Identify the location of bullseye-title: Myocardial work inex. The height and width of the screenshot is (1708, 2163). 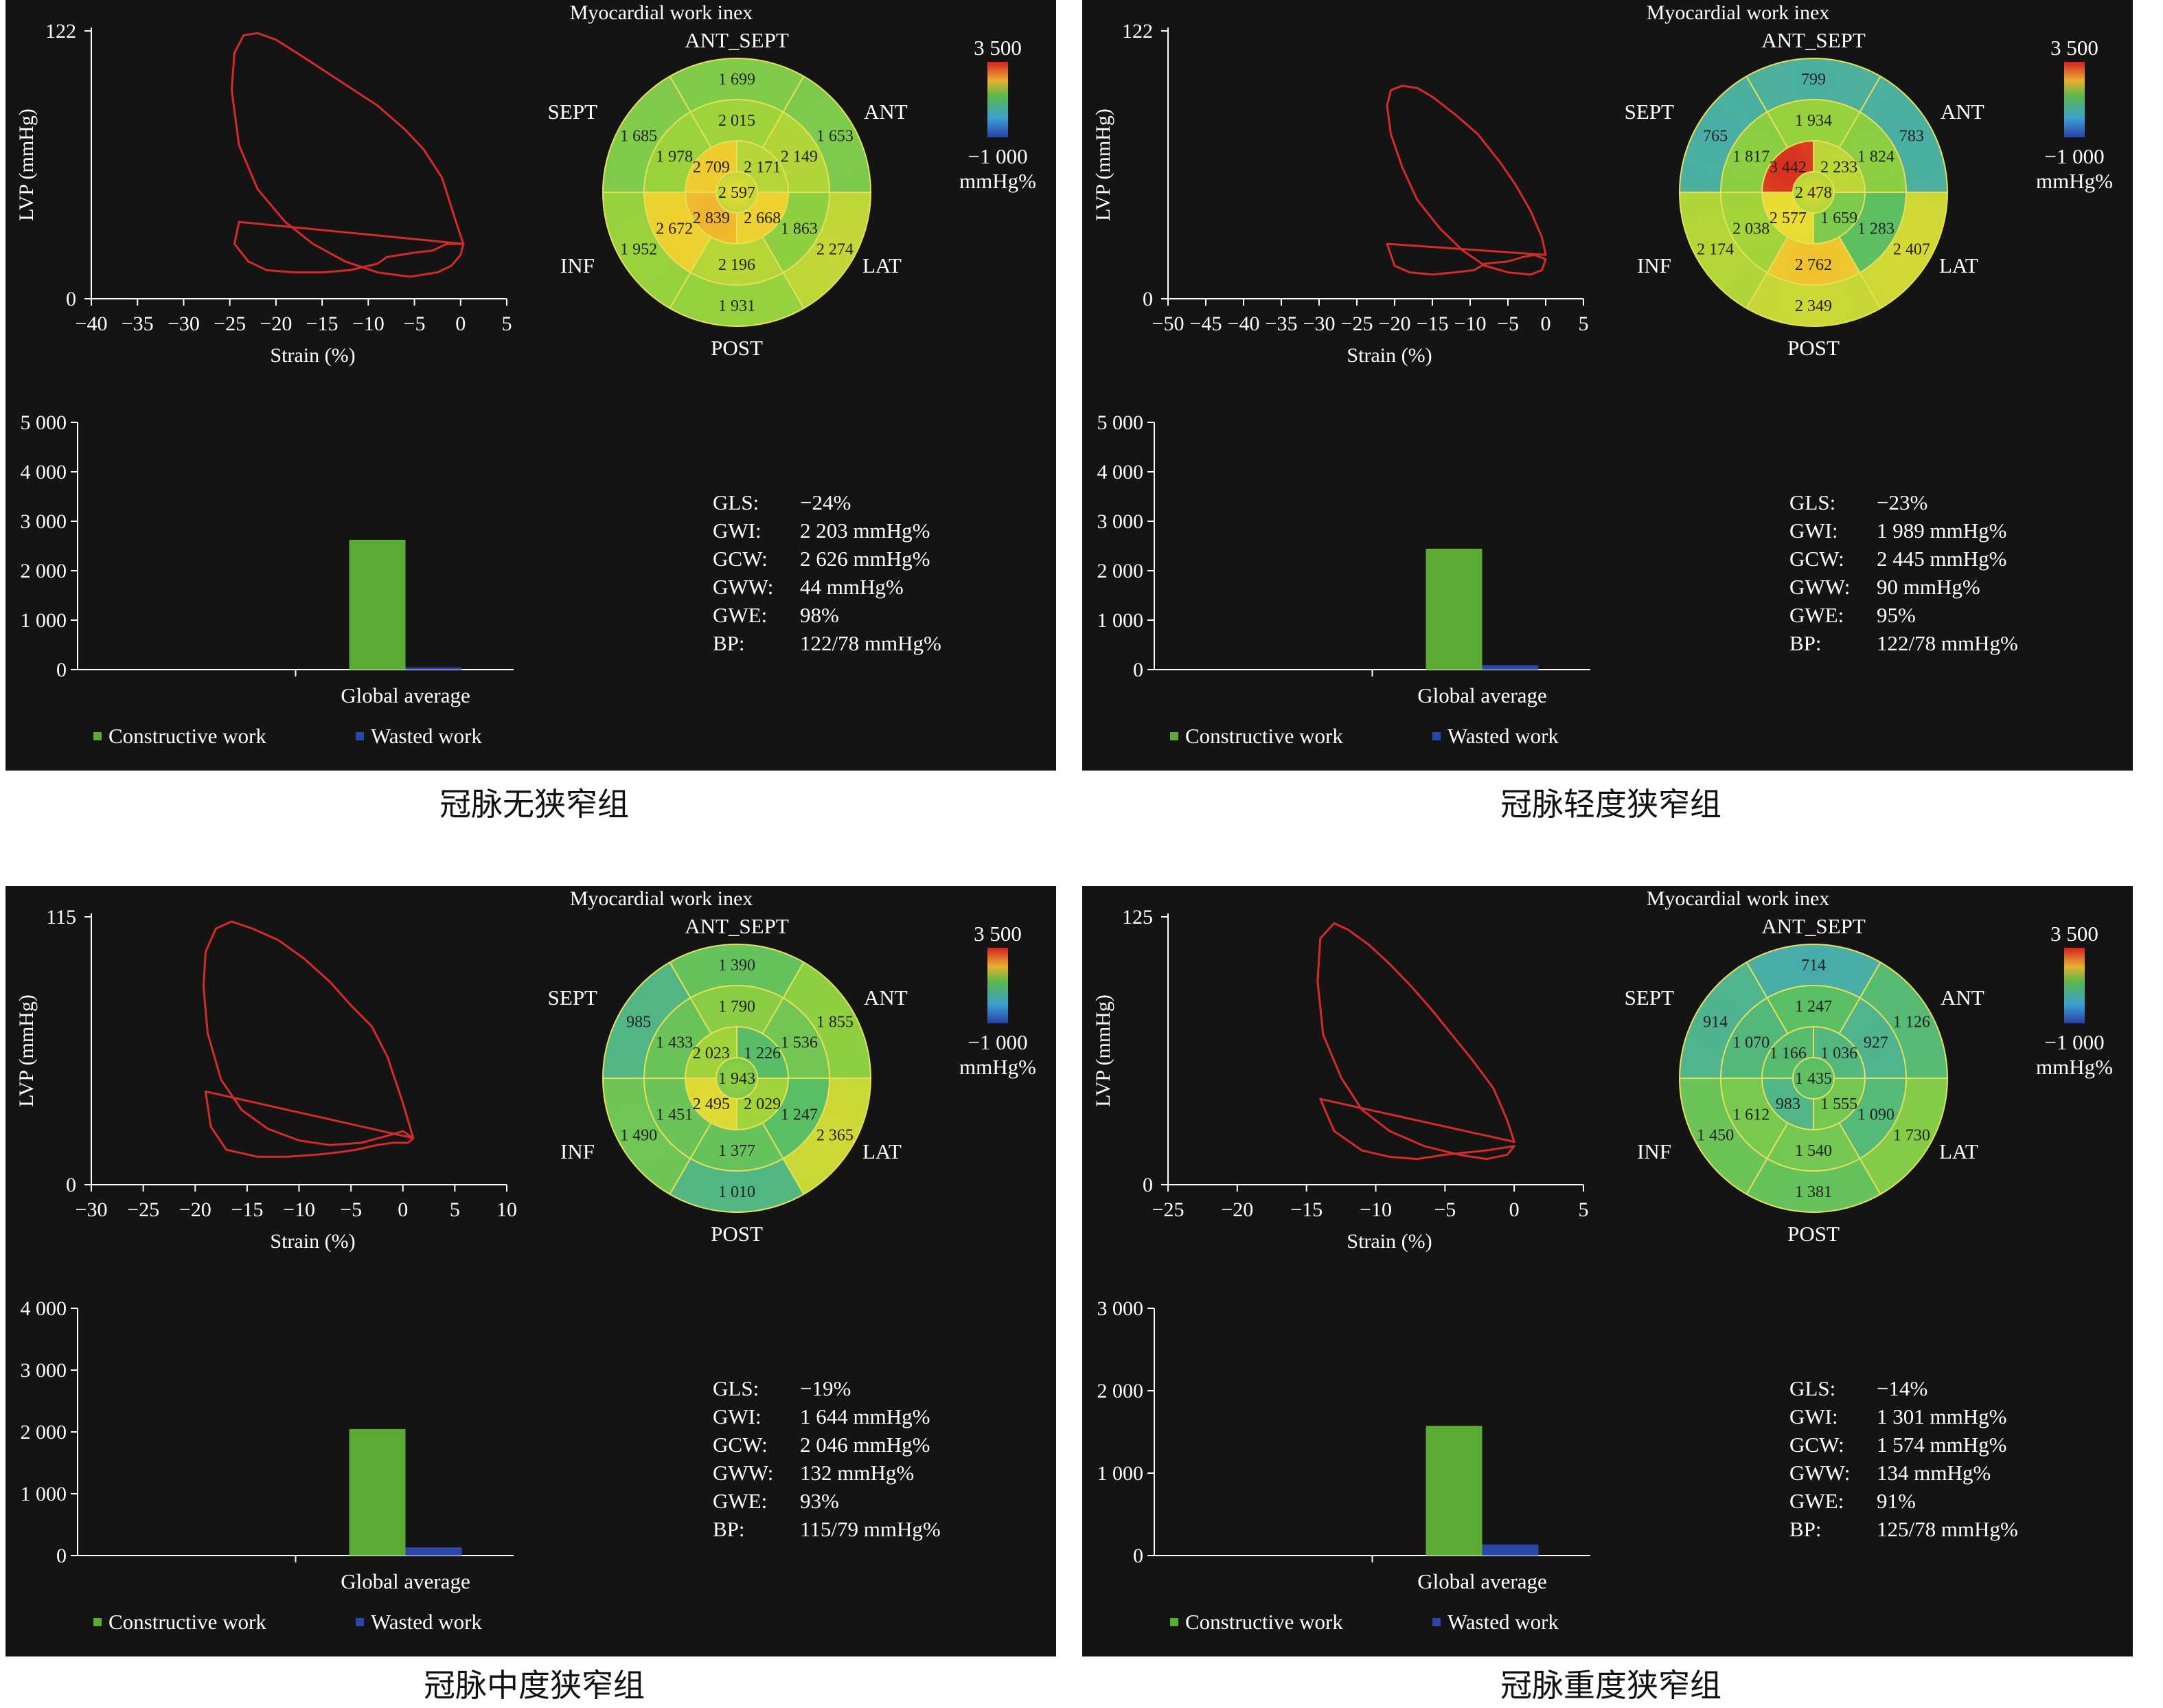
(661, 898).